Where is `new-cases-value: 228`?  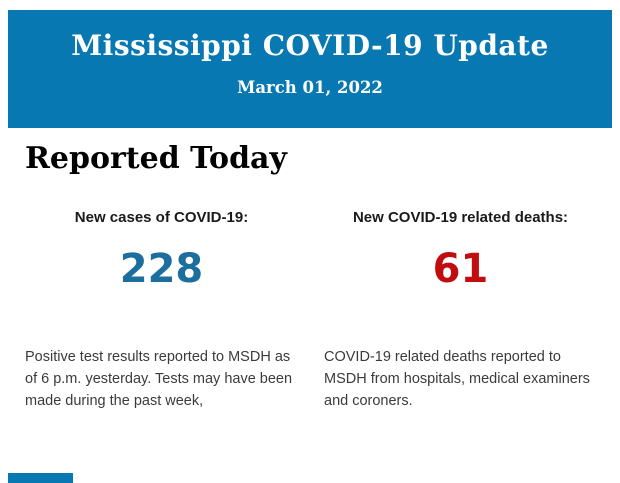 new-cases-value: 228 is located at coordinates (161, 269).